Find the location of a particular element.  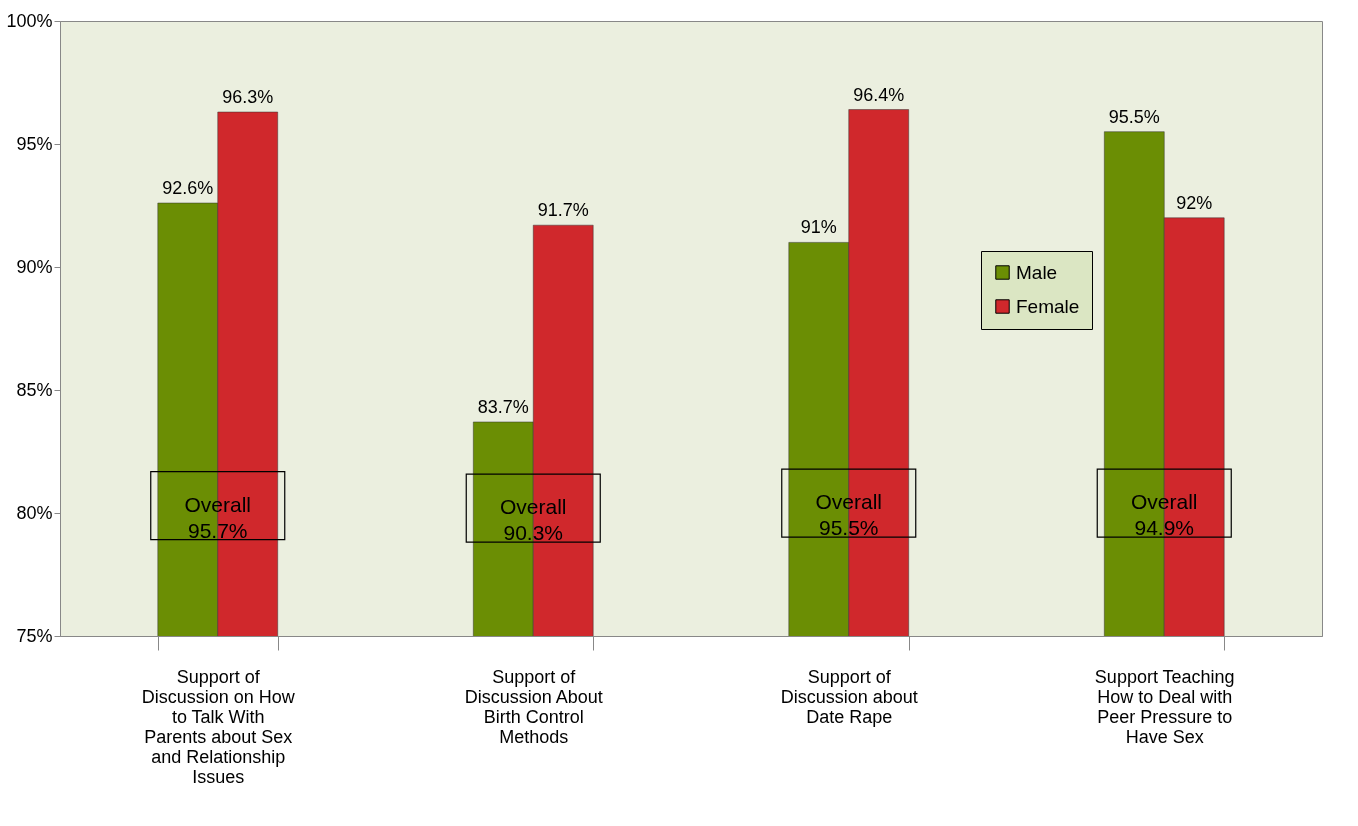

x-tick-label: Support Teaching How to Deal with Peer Pressure to Have Sex is located at coordinates (1164, 706).